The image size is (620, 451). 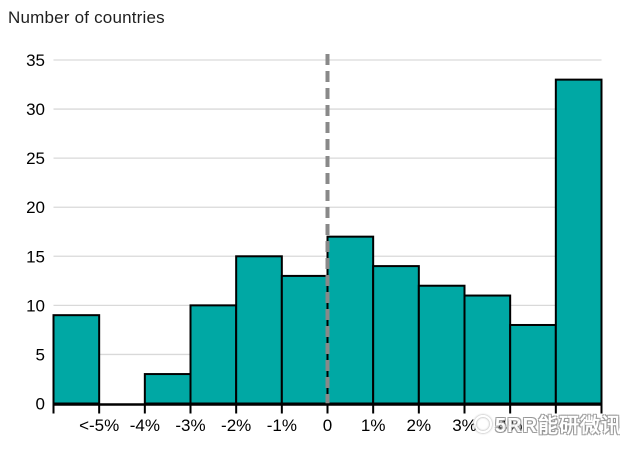 What do you see at coordinates (35, 158) in the screenshot?
I see `y-tick-label: 25` at bounding box center [35, 158].